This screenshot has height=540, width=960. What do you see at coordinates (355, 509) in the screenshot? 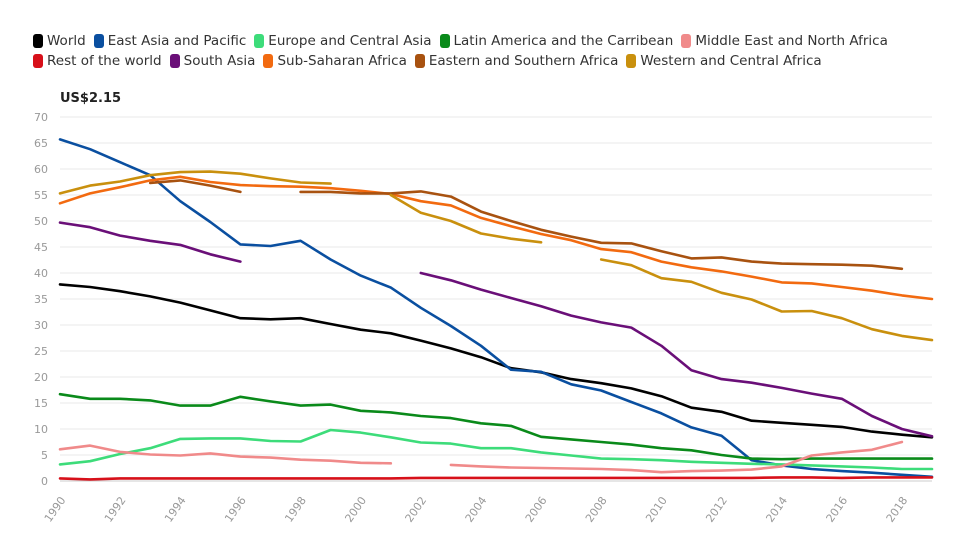
I see `x-tick-label: 2000` at bounding box center [355, 509].